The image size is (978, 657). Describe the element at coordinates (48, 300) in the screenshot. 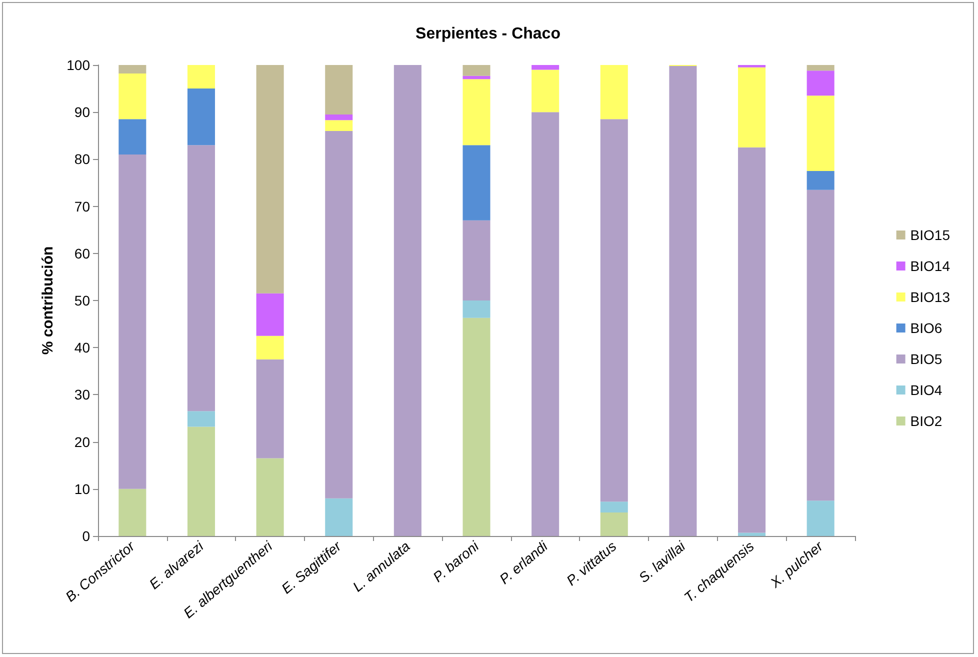

I see `y-axis-title: % contribución` at that location.